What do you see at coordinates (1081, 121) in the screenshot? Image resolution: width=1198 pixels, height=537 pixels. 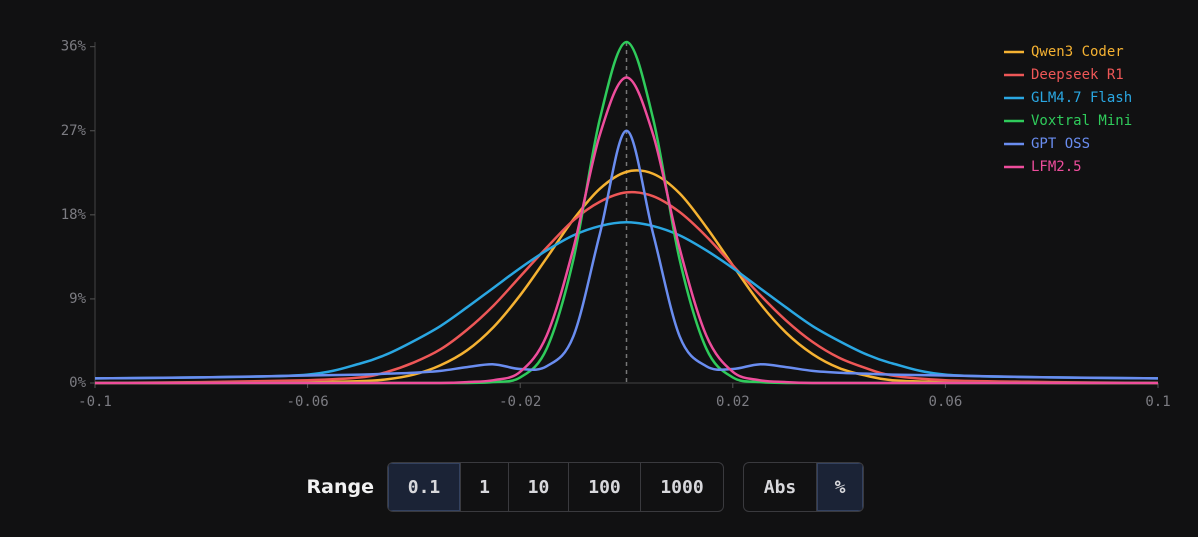 I see `legend-label: Voxtral Mini` at bounding box center [1081, 121].